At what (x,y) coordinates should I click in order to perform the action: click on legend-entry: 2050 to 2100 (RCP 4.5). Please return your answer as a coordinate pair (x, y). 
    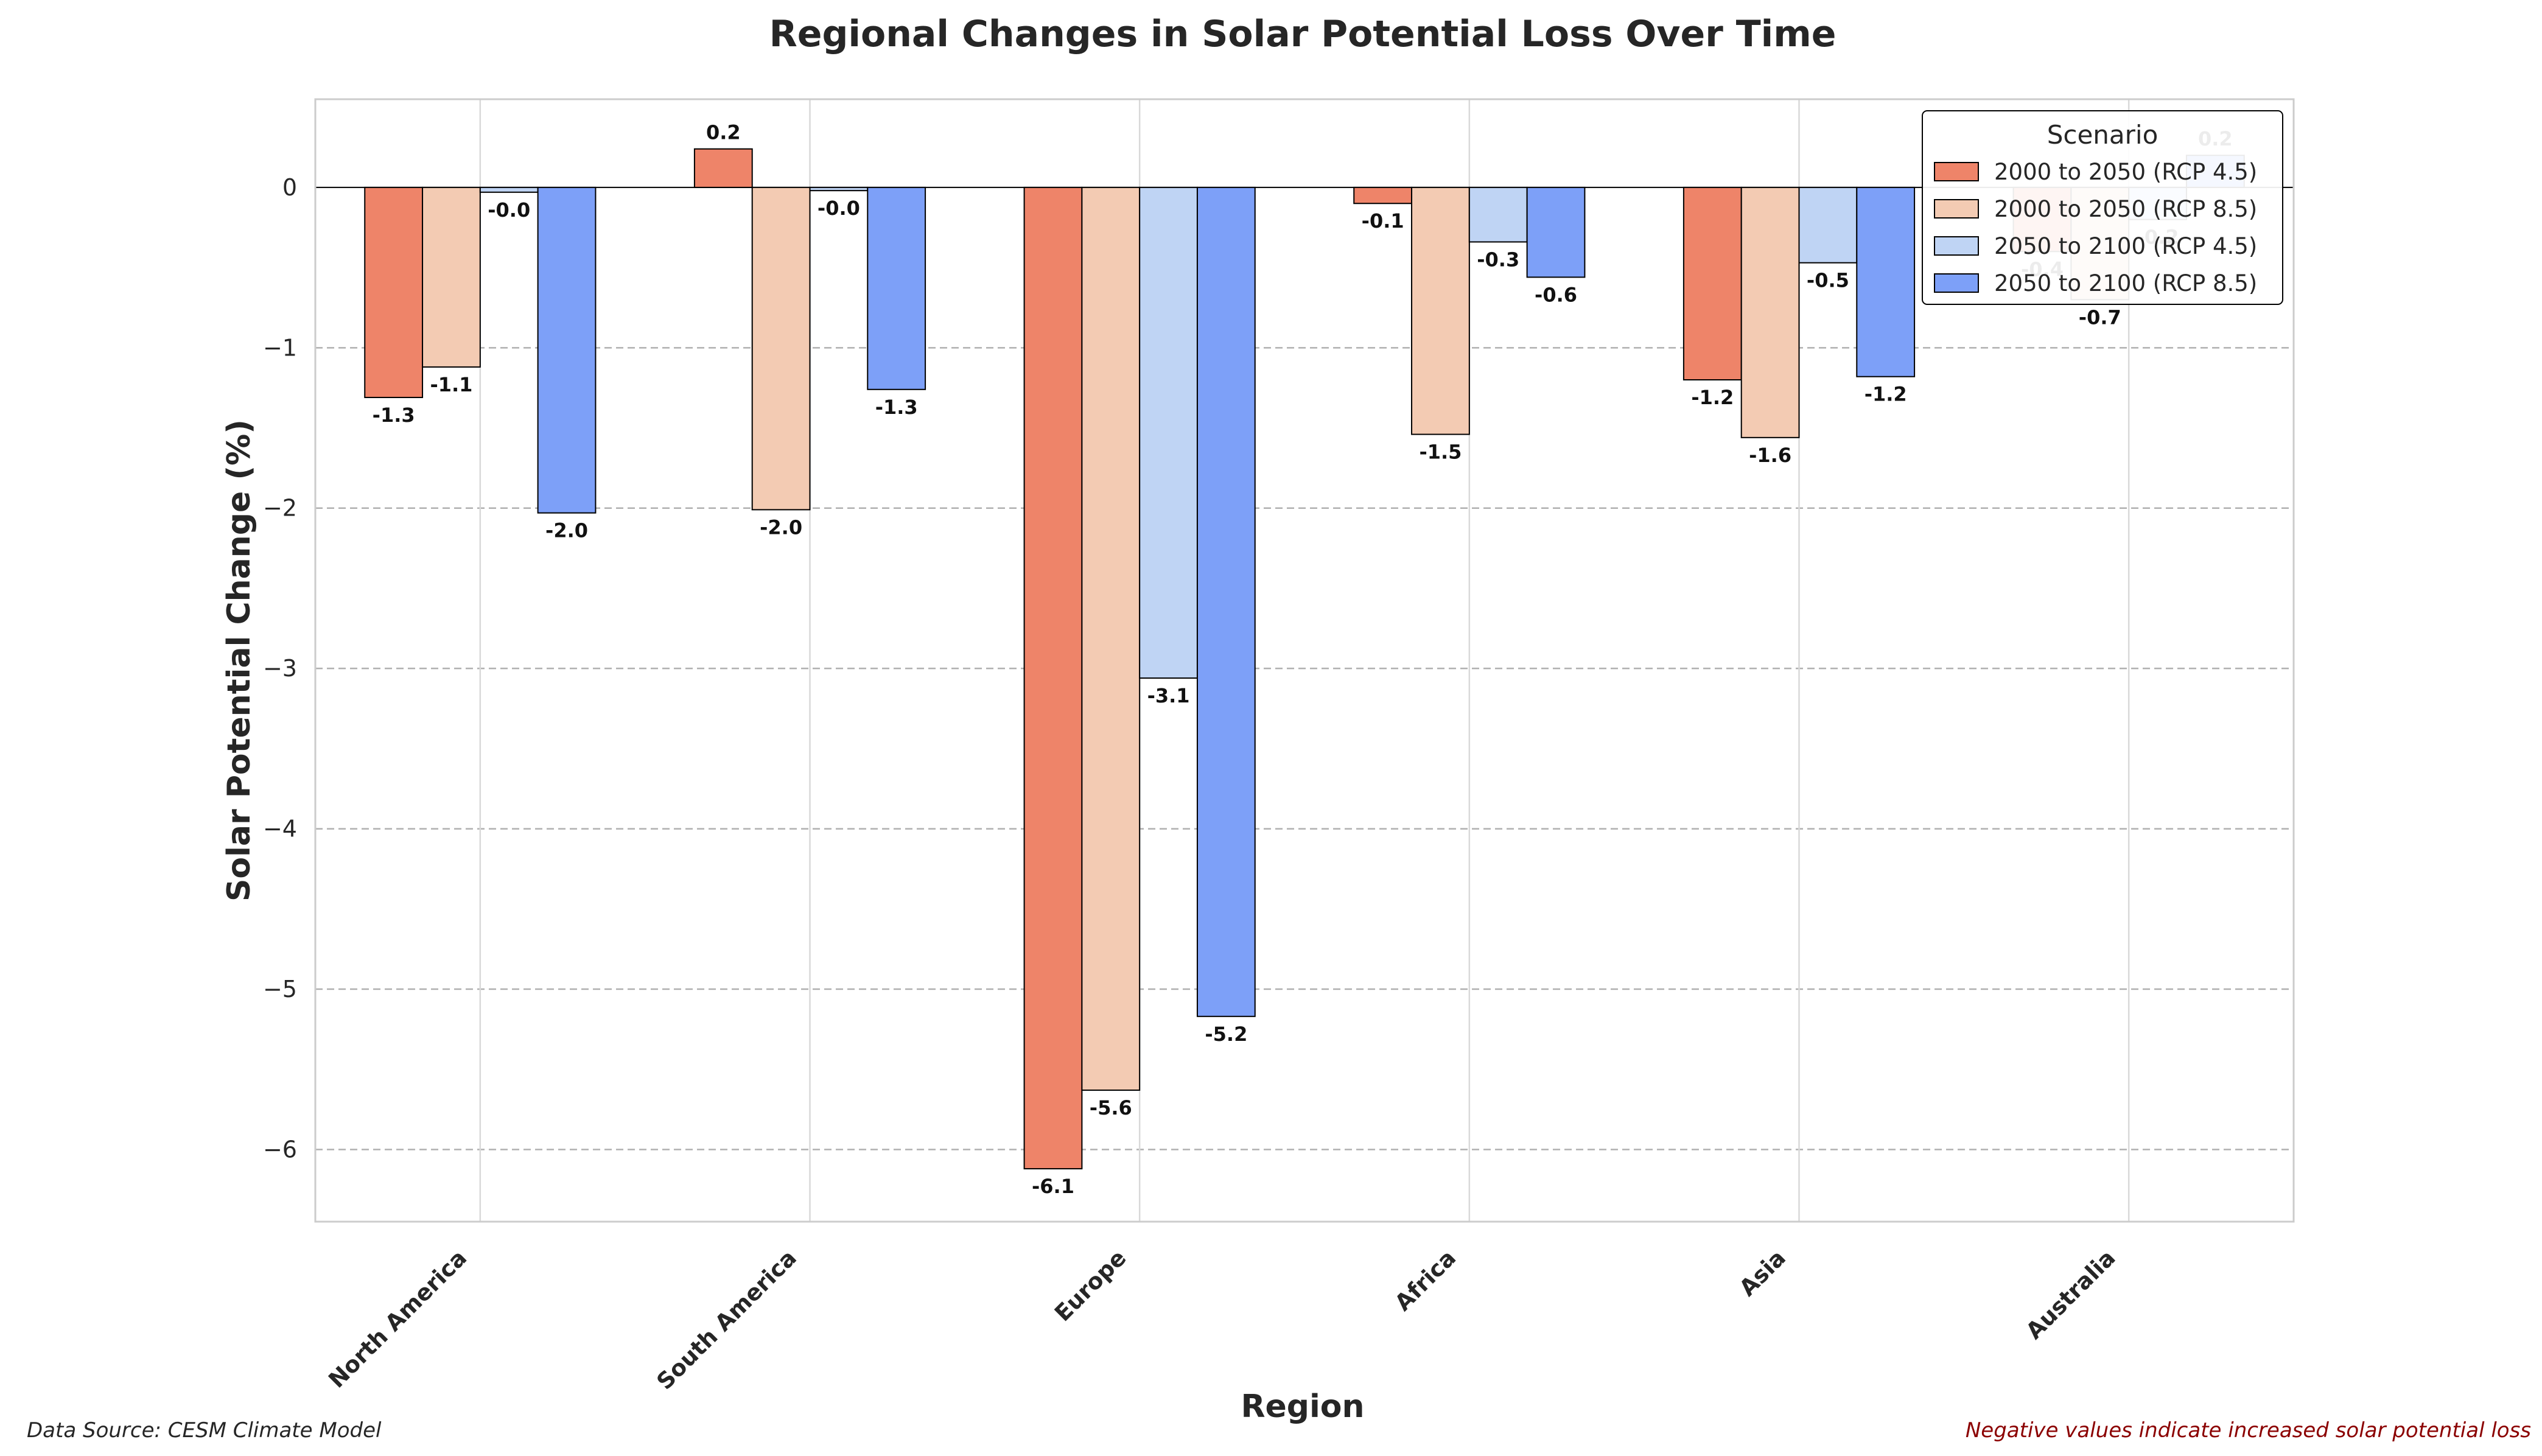
    Looking at the image, I should click on (2125, 246).